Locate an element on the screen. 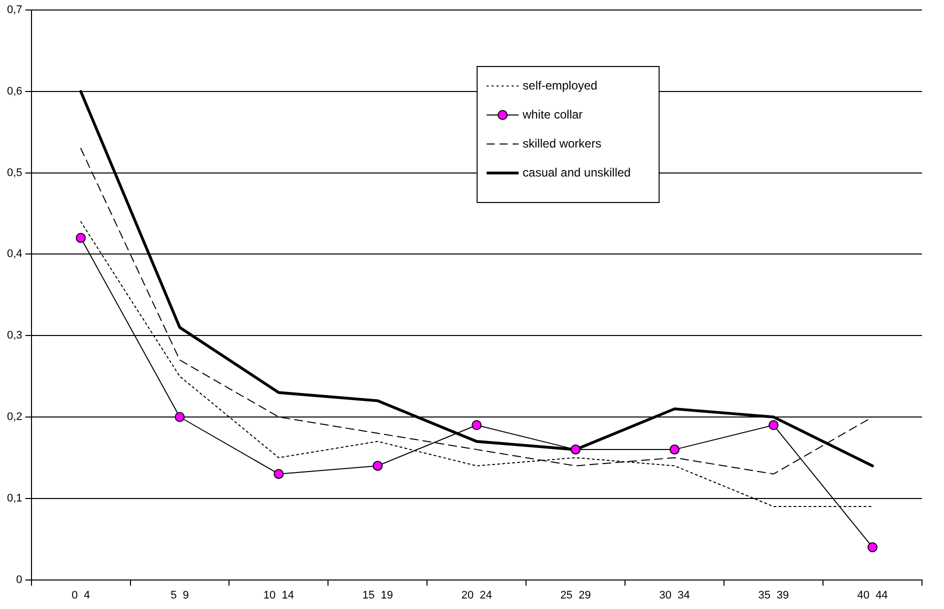 The image size is (944, 609). legend-label: skilled workers is located at coordinates (562, 143).